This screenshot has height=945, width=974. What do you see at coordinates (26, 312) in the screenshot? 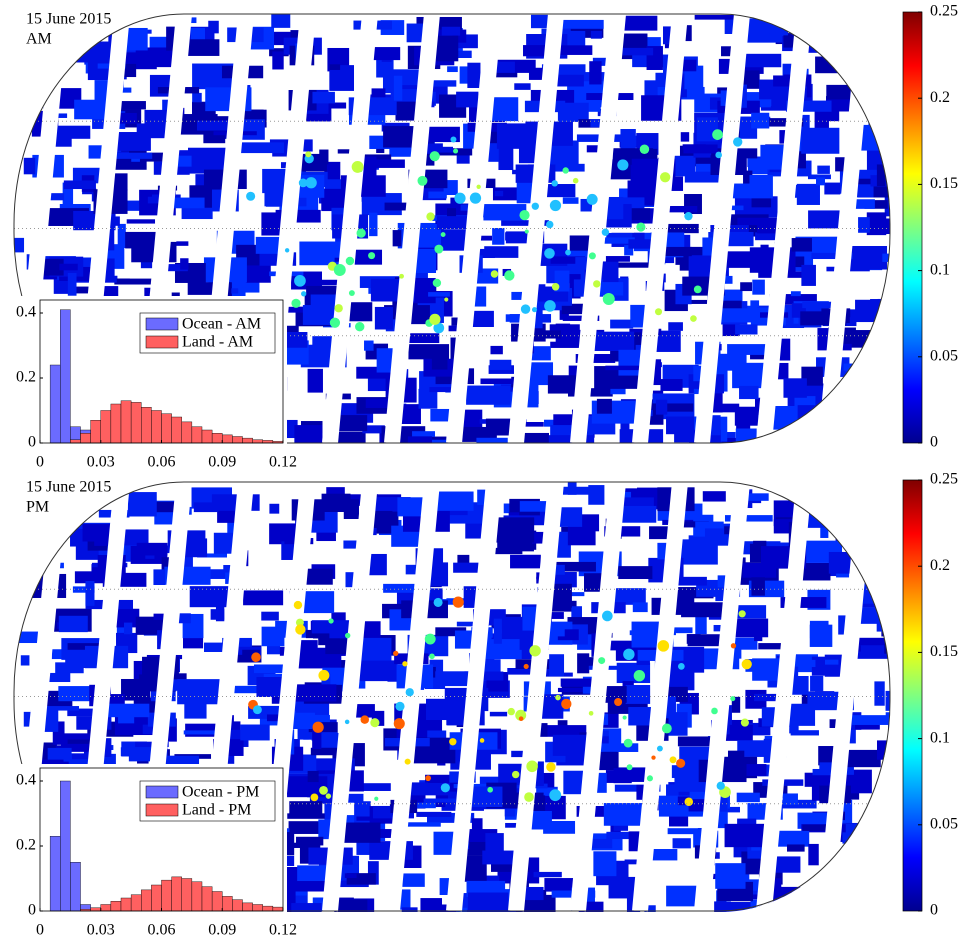
I see `y-tick-label: 0.4` at bounding box center [26, 312].